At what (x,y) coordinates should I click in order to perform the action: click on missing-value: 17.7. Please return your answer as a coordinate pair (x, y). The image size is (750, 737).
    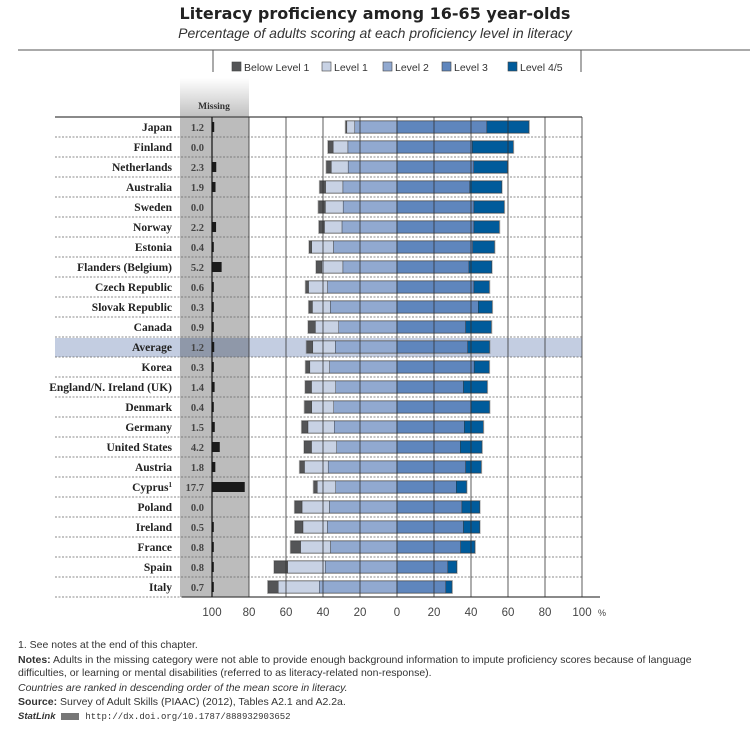
    Looking at the image, I should click on (195, 488).